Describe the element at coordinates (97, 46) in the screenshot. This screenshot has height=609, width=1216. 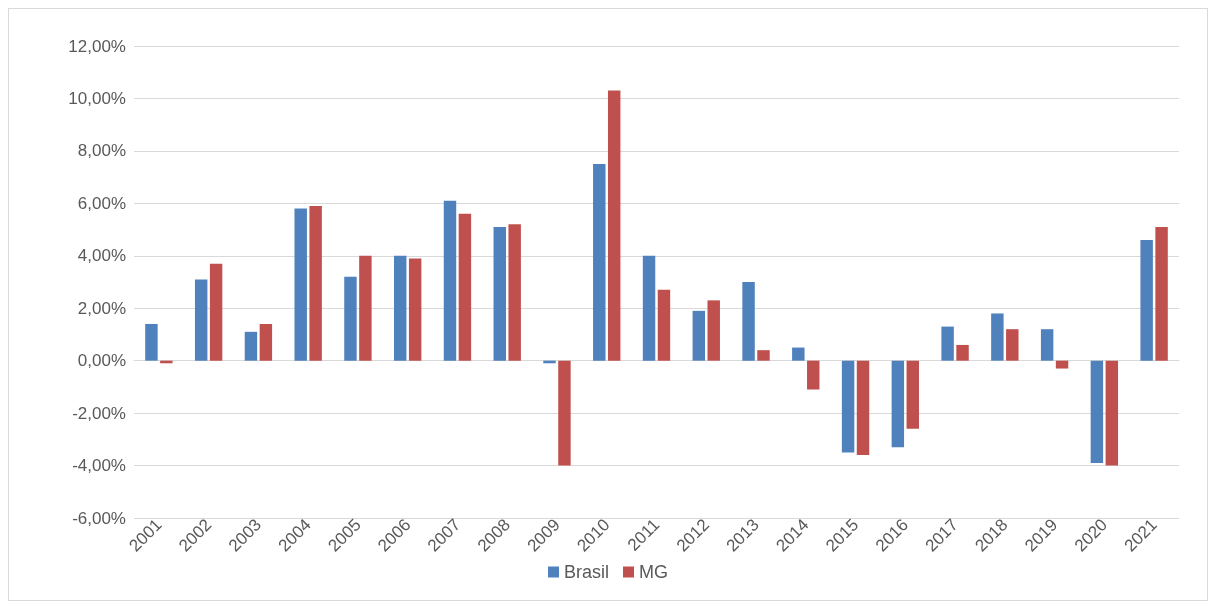
I see `y-tick-label: 12,00%` at that location.